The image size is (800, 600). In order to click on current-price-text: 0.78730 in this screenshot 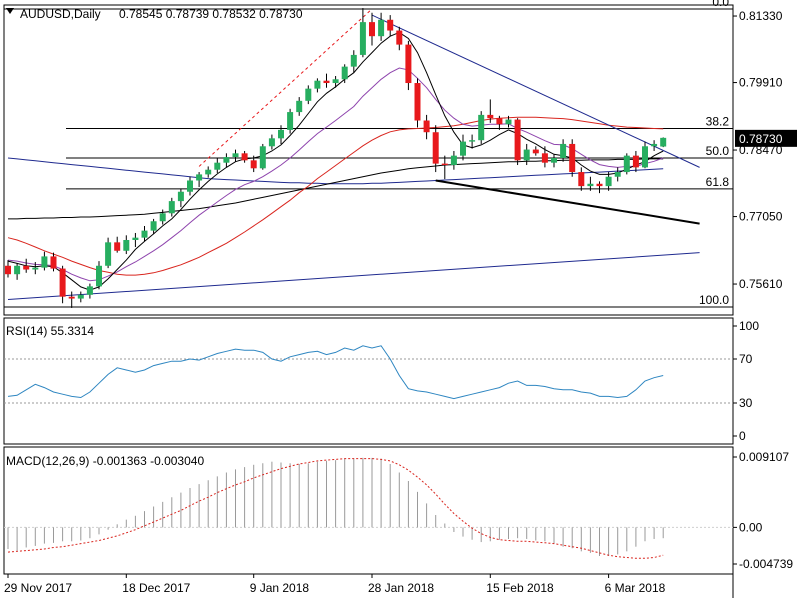, I will do `click(761, 139)`.